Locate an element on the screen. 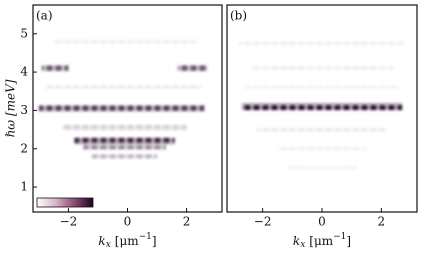 This screenshot has height=256, width=422. panel-label: (b) is located at coordinates (238, 16).